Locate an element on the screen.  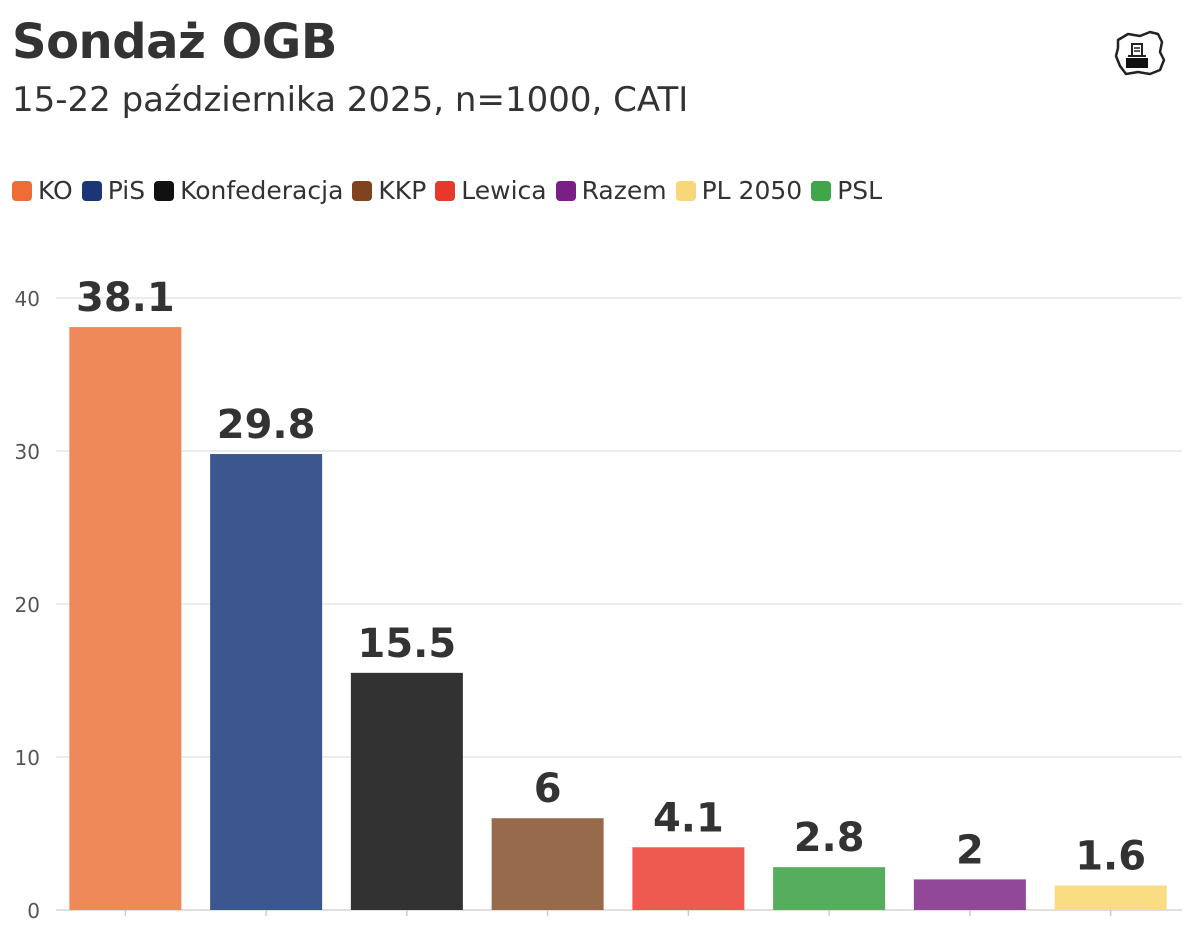
y-tick-label: 30 is located at coordinates (27, 452).